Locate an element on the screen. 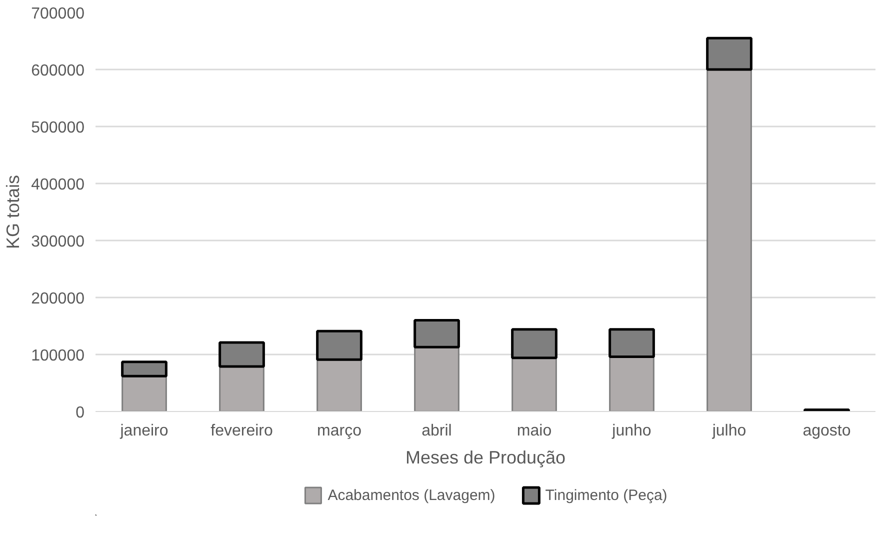 The width and height of the screenshot is (893, 543). y-tick-label: 0 is located at coordinates (80, 413).